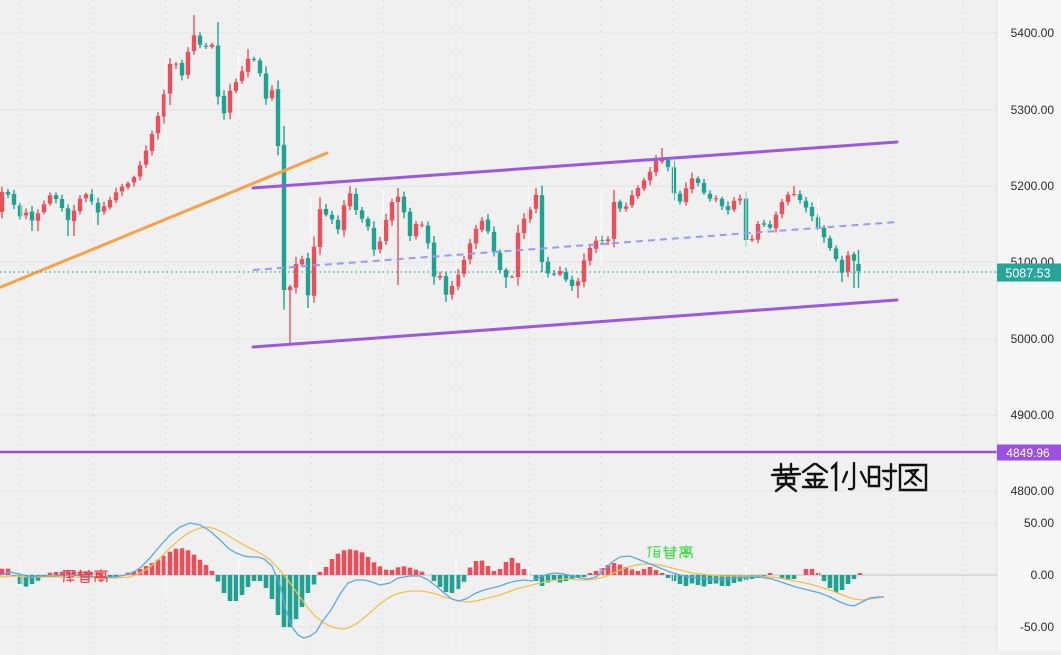  Describe the element at coordinates (1043, 575) in the screenshot. I see `svg-text: 0.00` at that location.